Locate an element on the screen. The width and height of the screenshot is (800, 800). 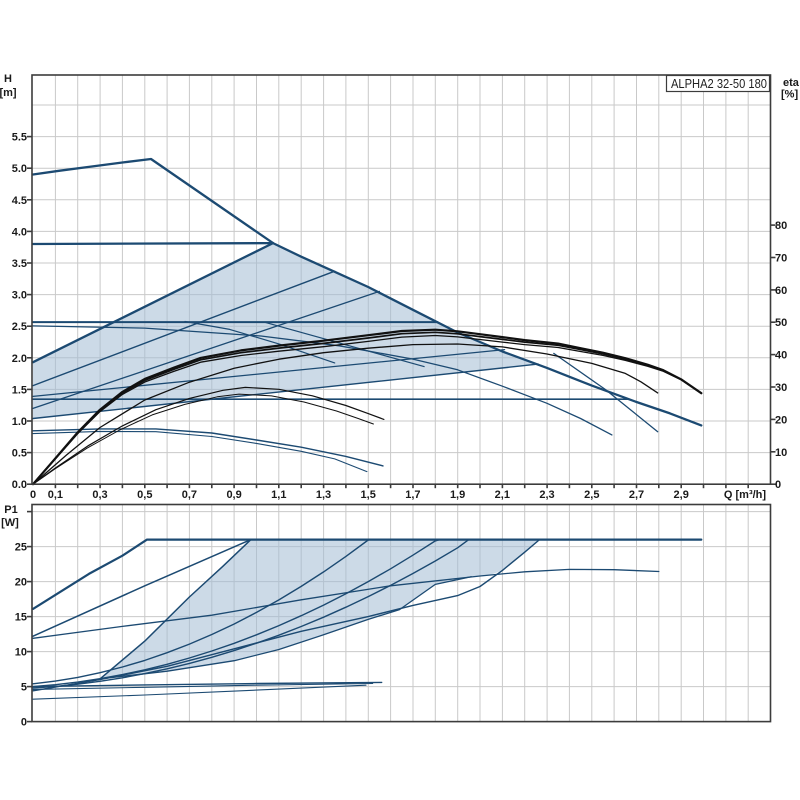
svg-text: 2,1 is located at coordinates (502, 495).